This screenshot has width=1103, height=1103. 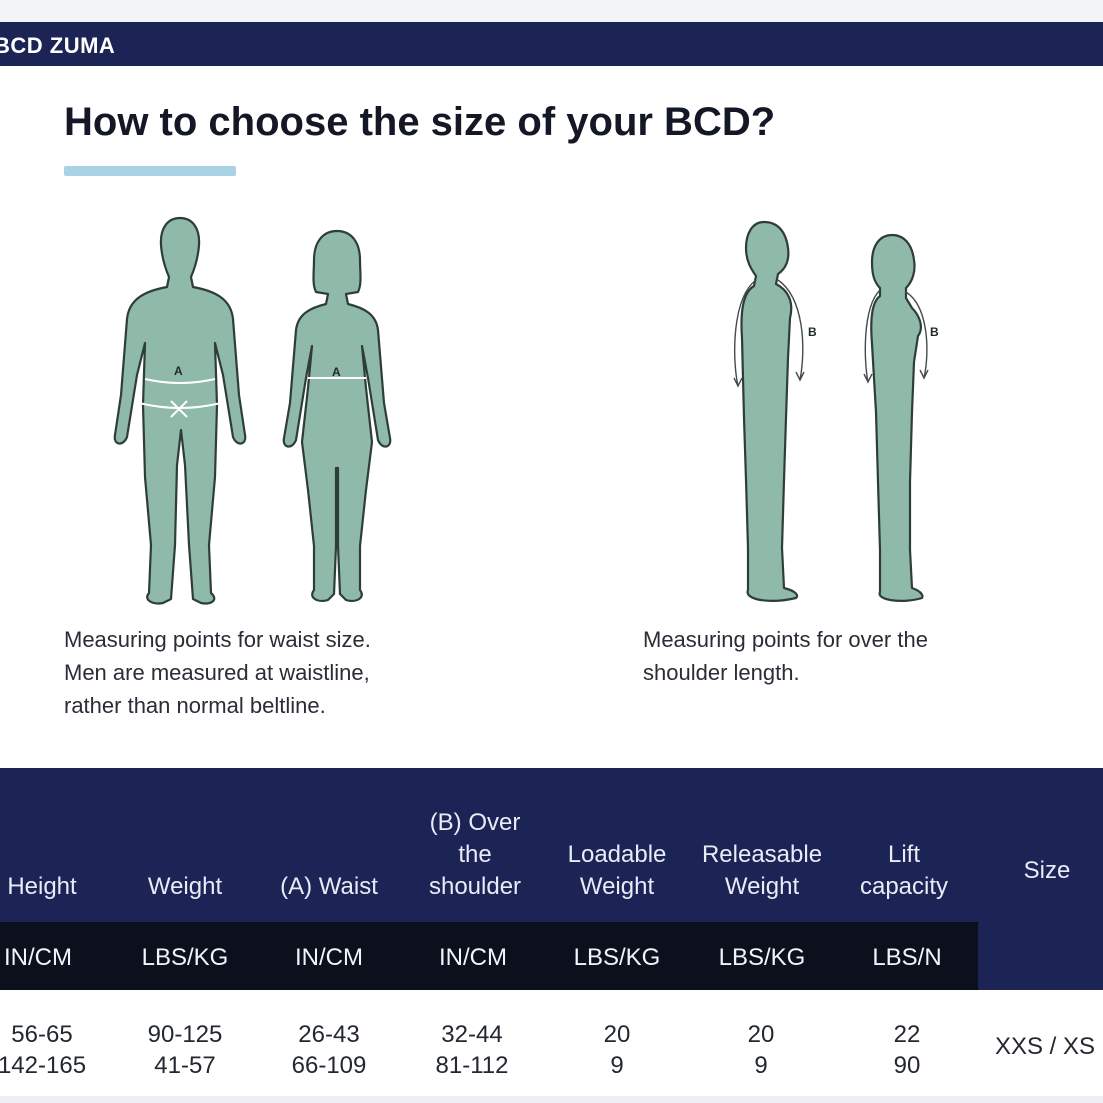 What do you see at coordinates (762, 957) in the screenshot?
I see `unit-releasable-weight: LBS/KG` at bounding box center [762, 957].